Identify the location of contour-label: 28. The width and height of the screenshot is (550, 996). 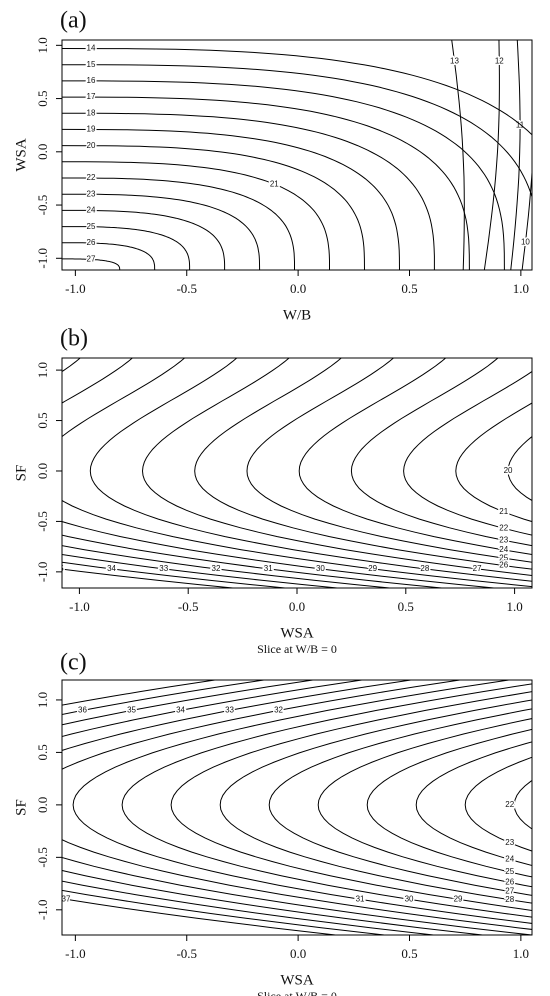
(424, 568).